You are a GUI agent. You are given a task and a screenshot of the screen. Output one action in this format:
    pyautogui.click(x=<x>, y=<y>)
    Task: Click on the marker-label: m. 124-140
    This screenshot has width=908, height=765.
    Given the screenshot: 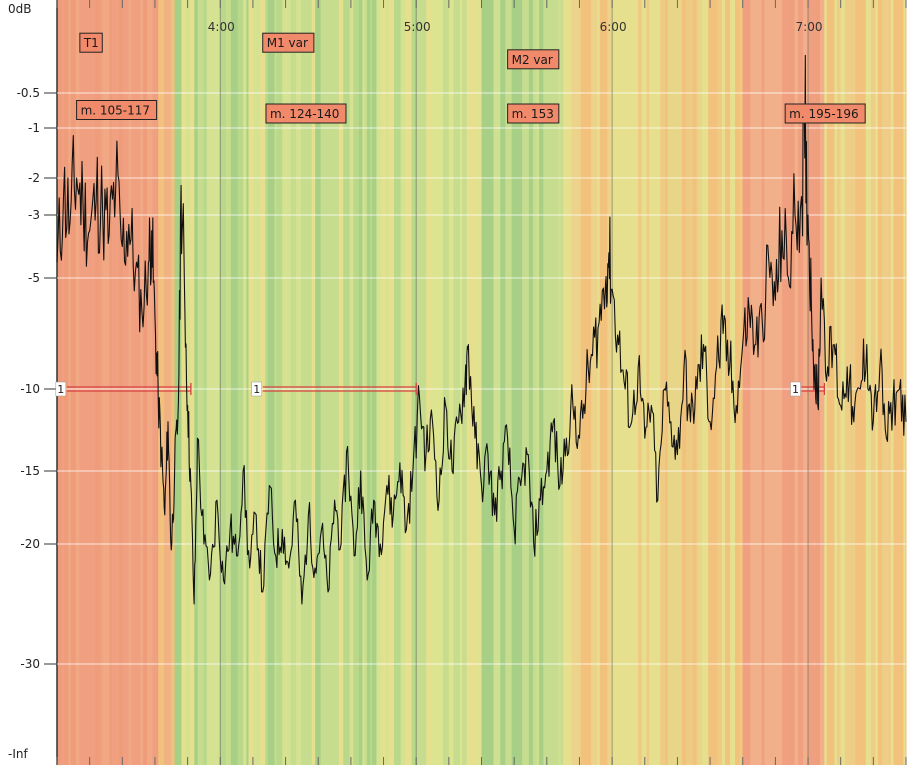 What is the action you would take?
    pyautogui.click(x=304, y=114)
    